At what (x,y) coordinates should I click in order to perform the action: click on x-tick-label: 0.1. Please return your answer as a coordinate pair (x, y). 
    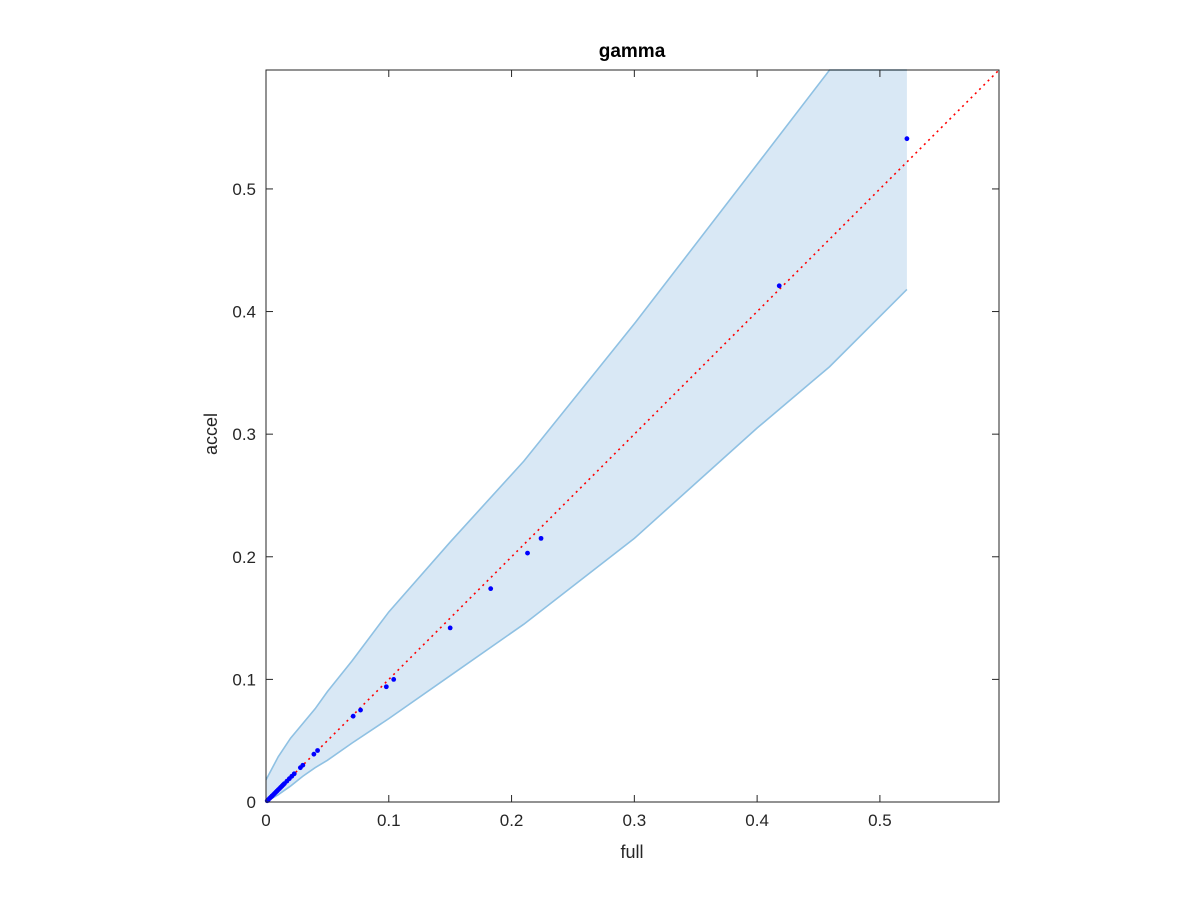
    Looking at the image, I should click on (389, 820).